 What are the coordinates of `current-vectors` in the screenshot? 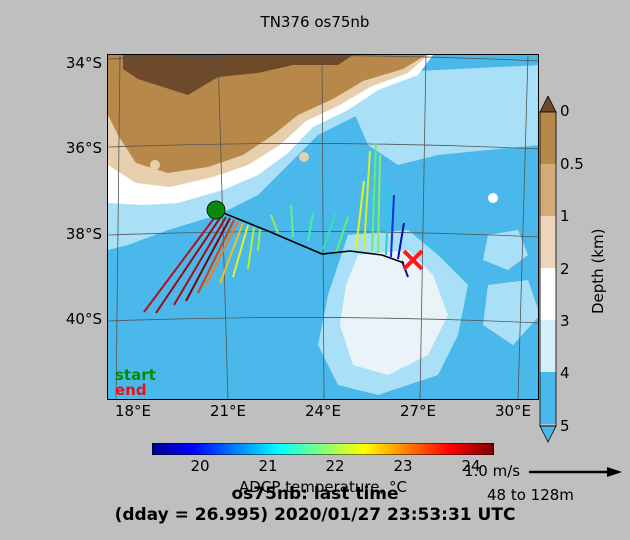 It's located at (276, 228).